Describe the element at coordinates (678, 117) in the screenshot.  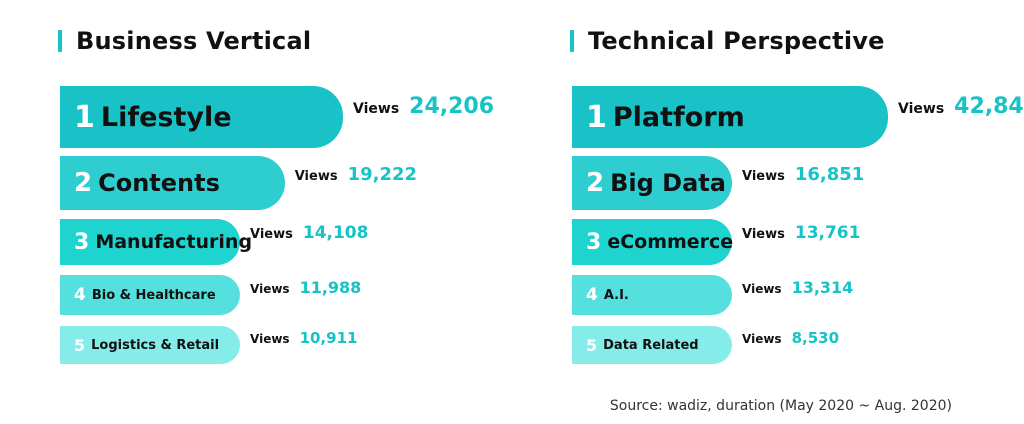
I see `category-label: Platform` at that location.